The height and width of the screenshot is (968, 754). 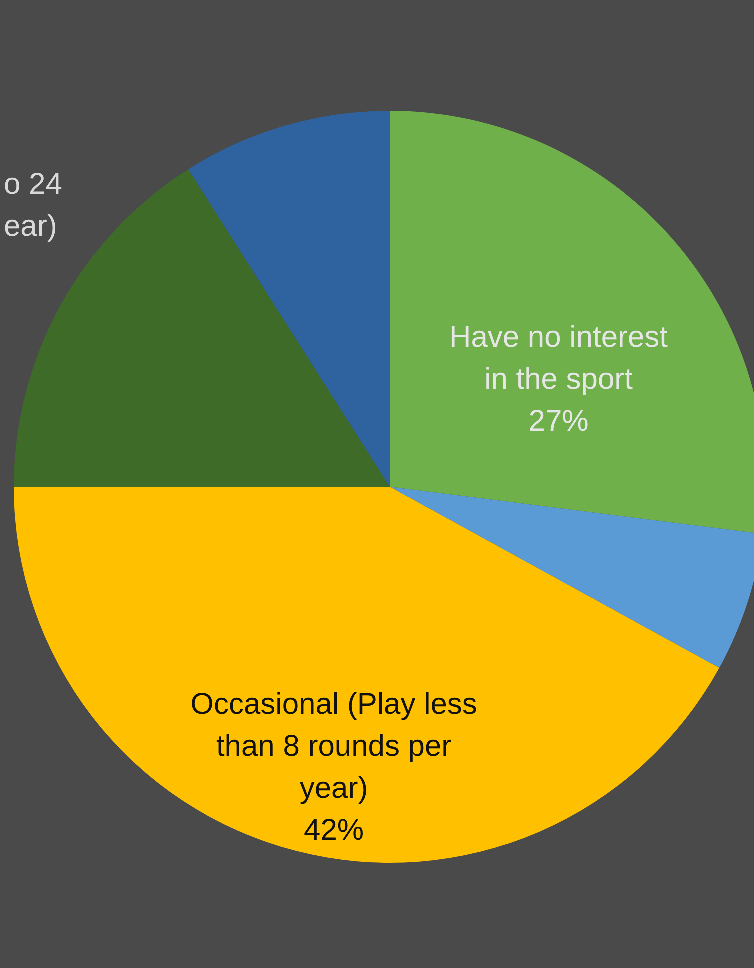 What do you see at coordinates (558, 421) in the screenshot?
I see `data-label: 27%` at bounding box center [558, 421].